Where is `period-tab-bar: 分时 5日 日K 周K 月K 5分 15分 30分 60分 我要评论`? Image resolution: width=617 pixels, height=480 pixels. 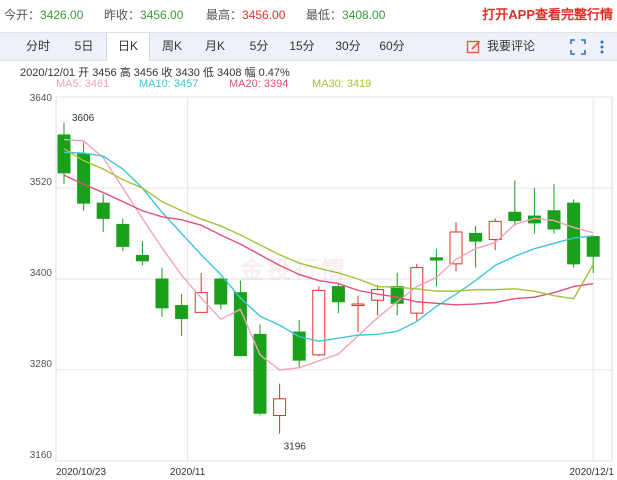
period-tab-bar: 分时 5日 日K 周K 月K 5分 15分 30分 60分 我要评论 is located at coordinates (308, 46).